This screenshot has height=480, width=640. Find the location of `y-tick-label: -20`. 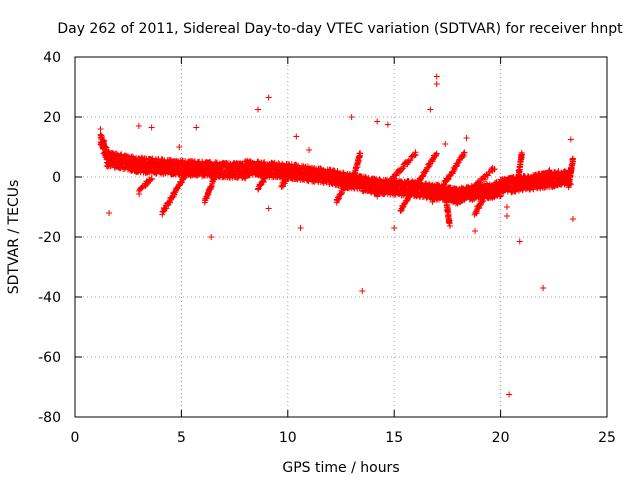

y-tick-label: -20 is located at coordinates (49, 238).